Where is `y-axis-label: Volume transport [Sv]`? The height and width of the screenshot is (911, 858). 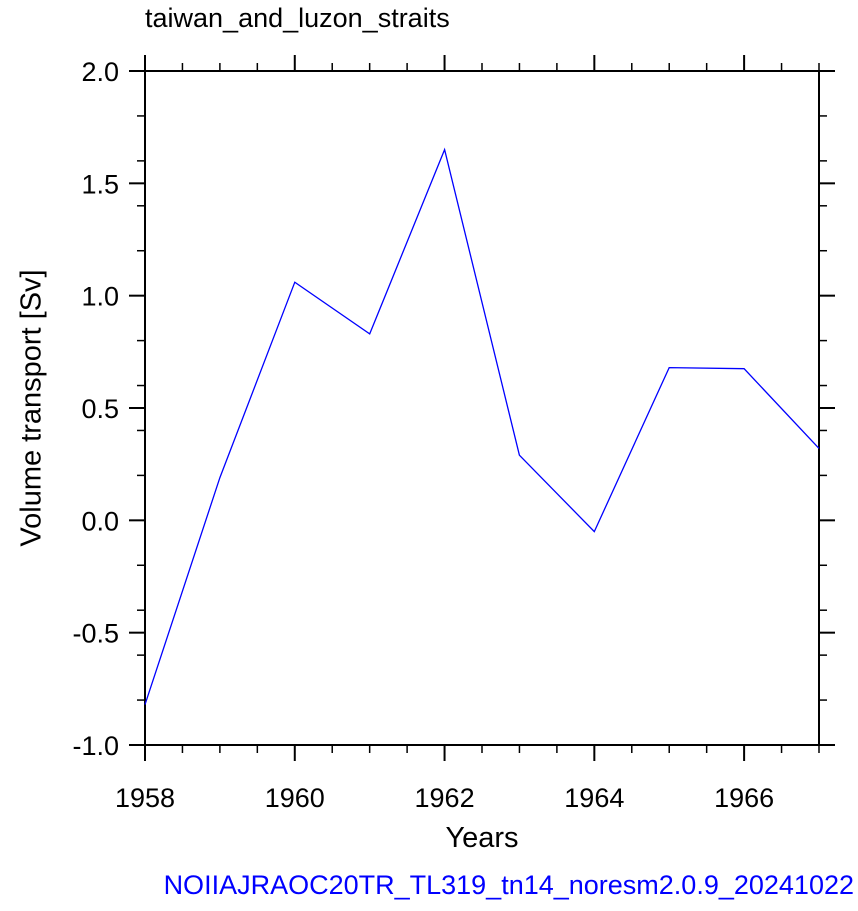
y-axis-label: Volume transport [Sv] is located at coordinates (31, 408).